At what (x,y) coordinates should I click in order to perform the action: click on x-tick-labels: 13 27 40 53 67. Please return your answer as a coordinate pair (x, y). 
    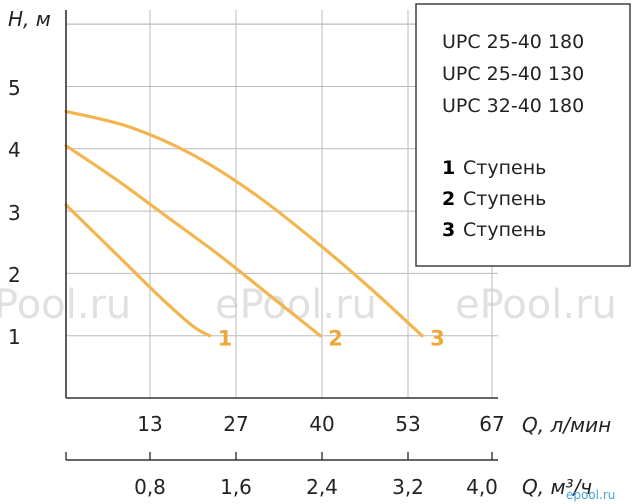
    Looking at the image, I should click on (320, 424).